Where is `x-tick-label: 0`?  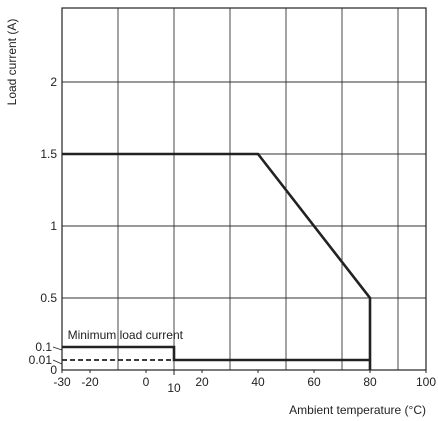
x-tick-label: 0 is located at coordinates (146, 382).